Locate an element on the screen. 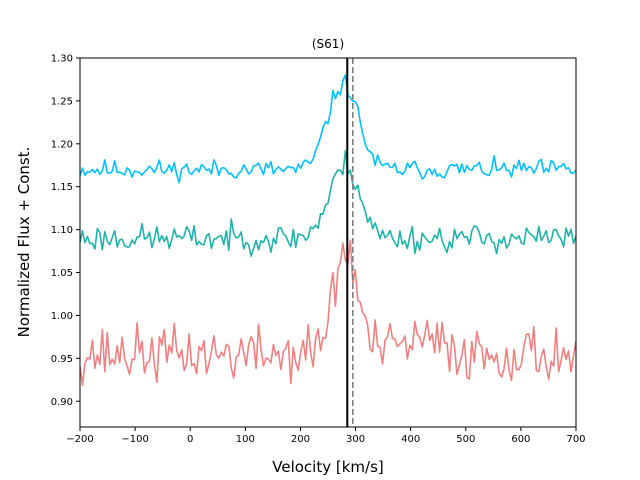 Image resolution: width=640 pixels, height=480 pixels. y-tick-label: 1.30 is located at coordinates (62, 59).